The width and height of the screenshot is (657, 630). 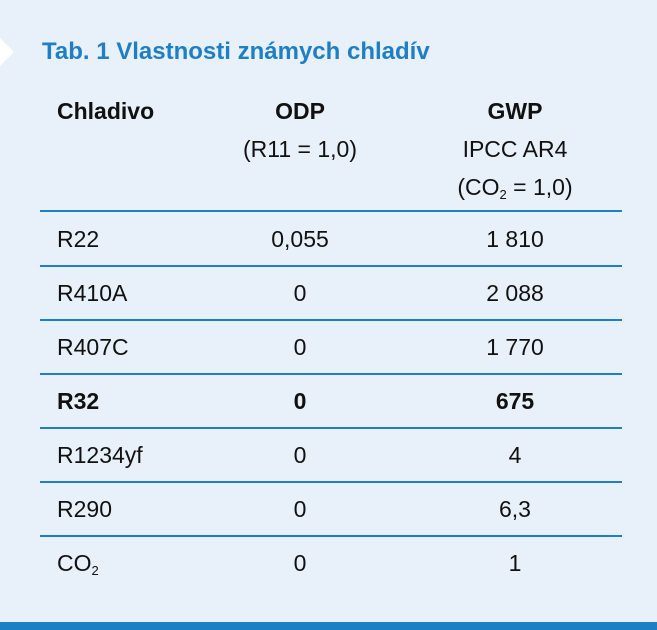 What do you see at coordinates (300, 130) in the screenshot?
I see `header-odp: ODP (R11 = 1,0)` at bounding box center [300, 130].